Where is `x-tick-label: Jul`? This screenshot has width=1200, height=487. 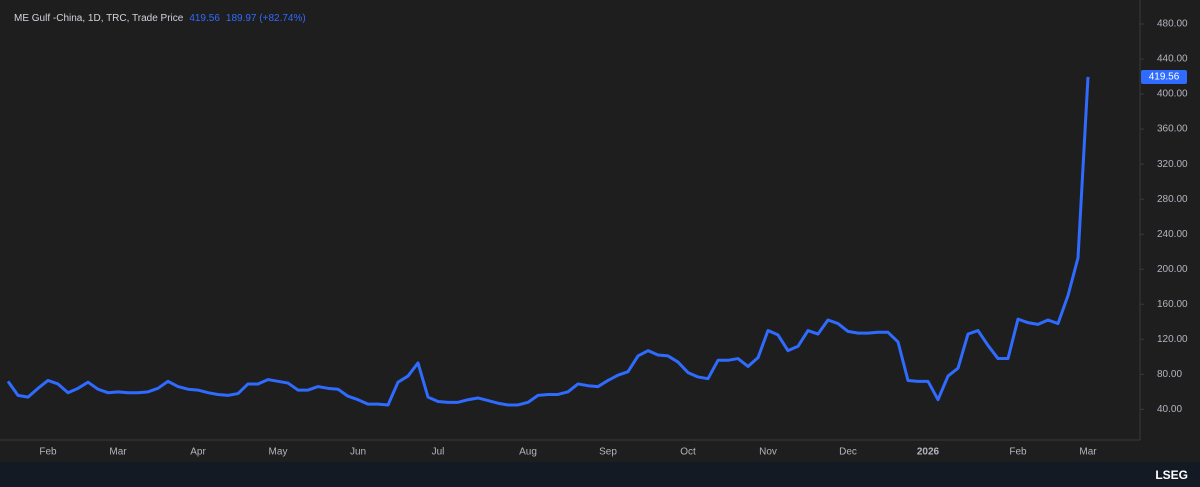
x-tick-label: Jul is located at coordinates (438, 452).